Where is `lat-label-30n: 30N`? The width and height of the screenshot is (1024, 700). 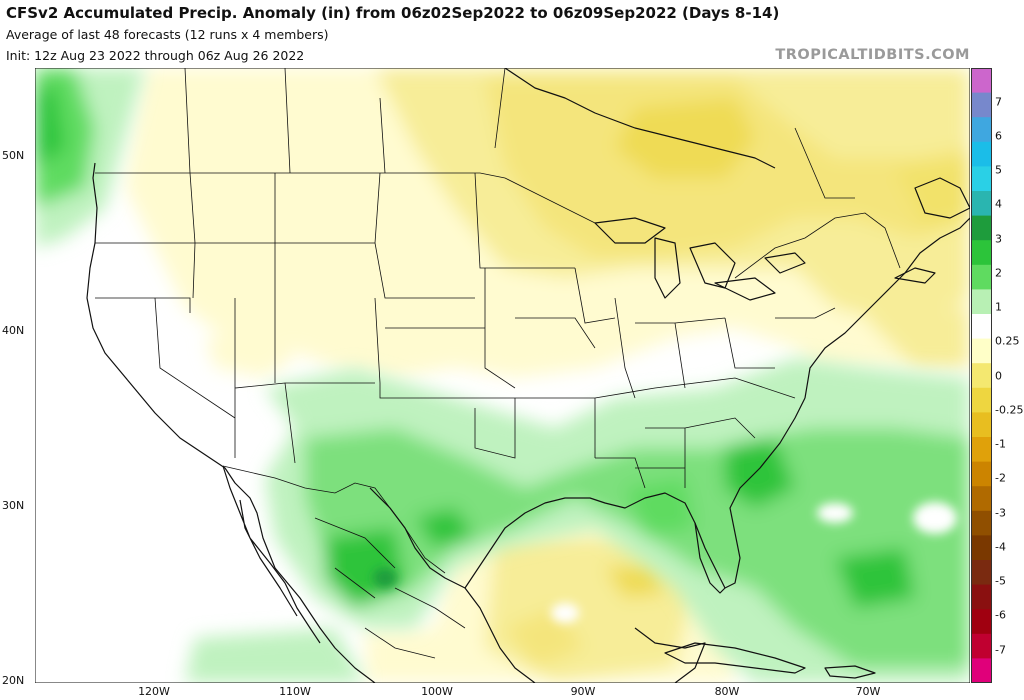
lat-label-30n: 30N is located at coordinates (13, 505).